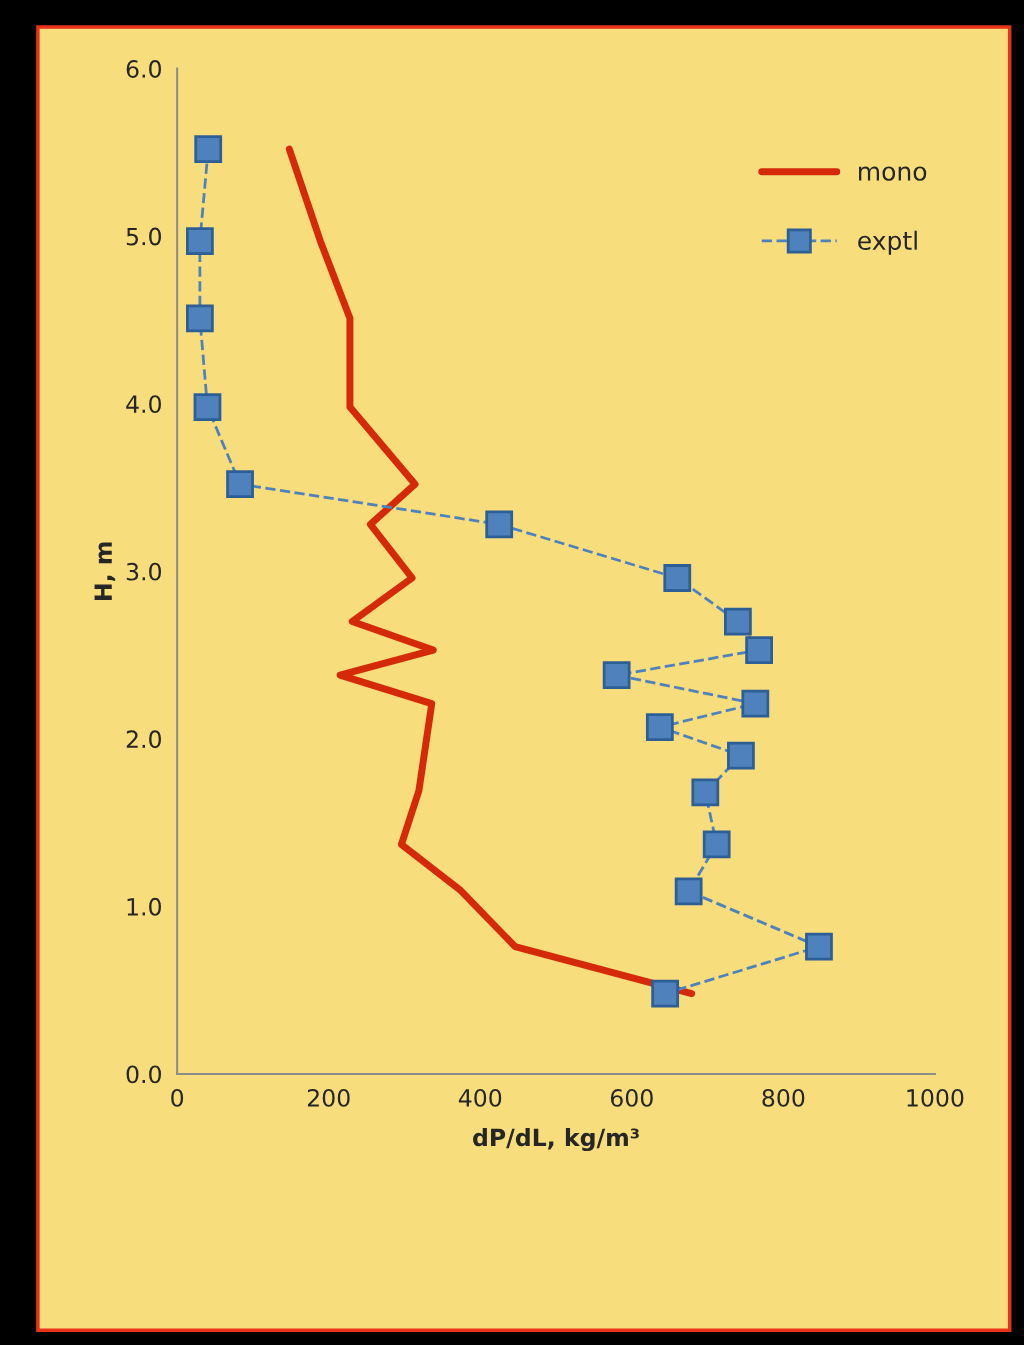  Describe the element at coordinates (783, 1097) in the screenshot. I see `x-tick-label: 800` at that location.